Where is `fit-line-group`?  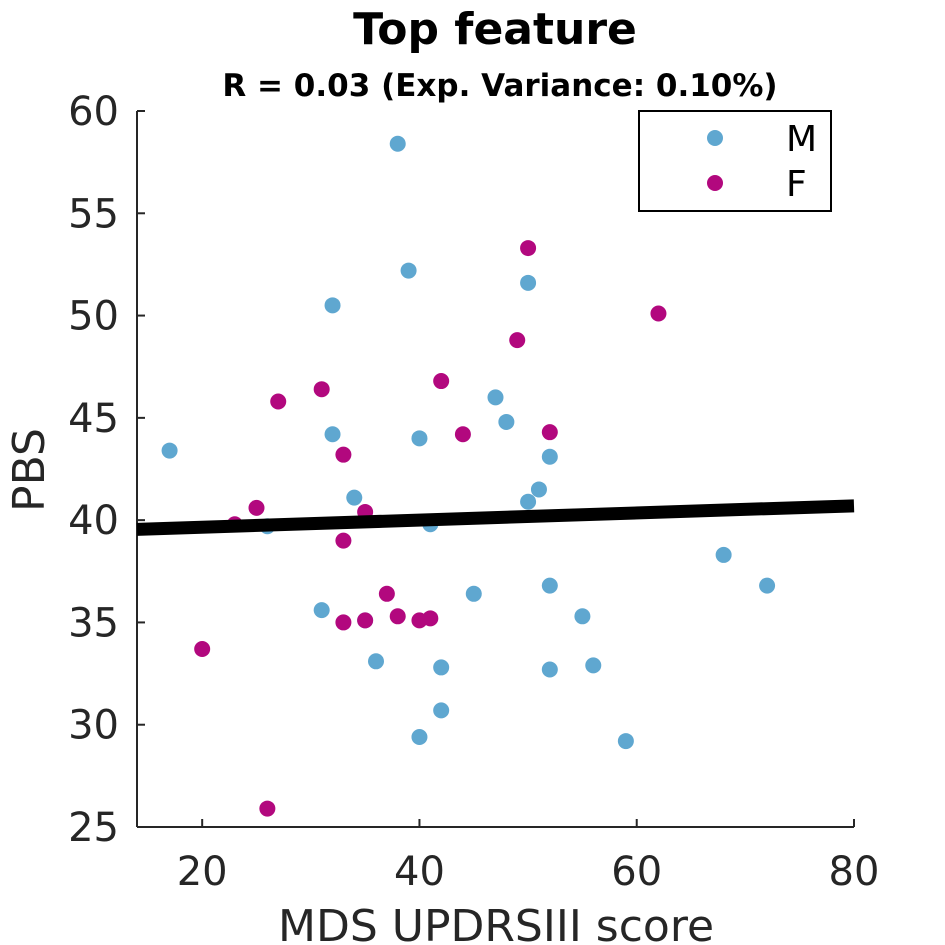
fit-line-group is located at coordinates (495, 517).